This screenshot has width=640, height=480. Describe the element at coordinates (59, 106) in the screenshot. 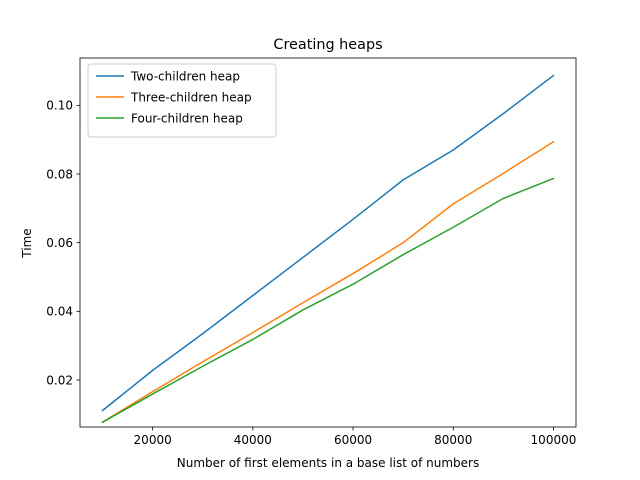

I see `y-tick-label: 0.10` at that location.